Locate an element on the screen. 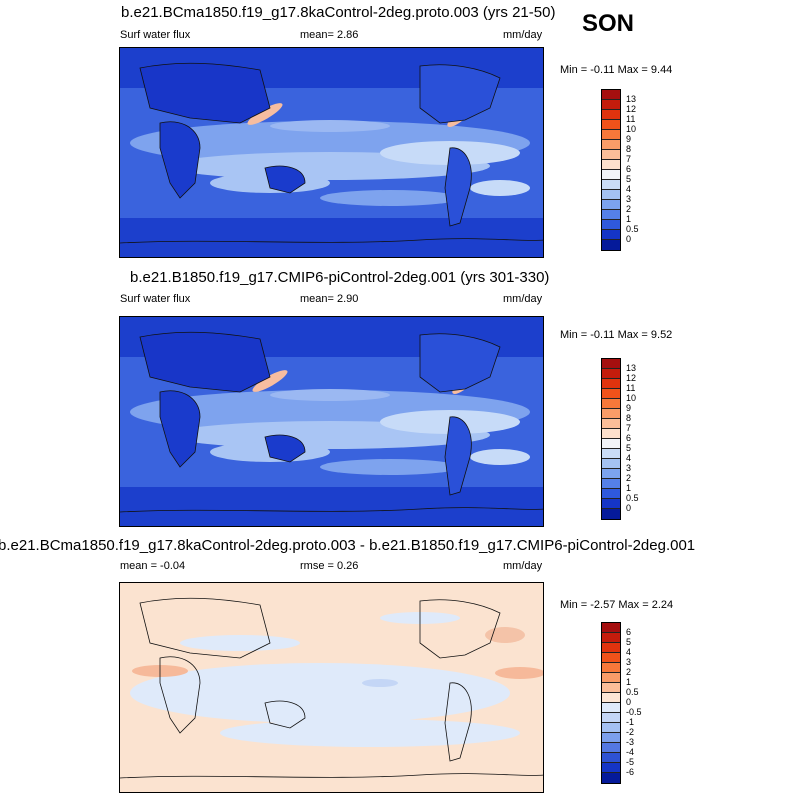 The width and height of the screenshot is (800, 800). panel3-units-label: mm/day is located at coordinates (523, 566).